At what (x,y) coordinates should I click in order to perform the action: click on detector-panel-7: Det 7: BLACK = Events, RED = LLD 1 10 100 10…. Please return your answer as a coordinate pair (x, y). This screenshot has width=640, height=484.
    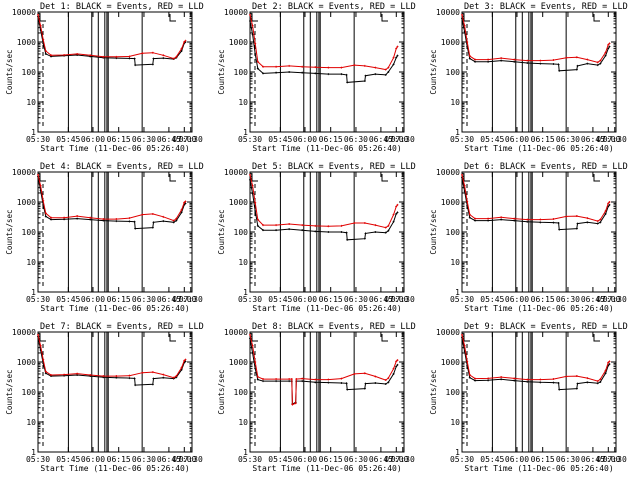
    Looking at the image, I should click on (104, 397).